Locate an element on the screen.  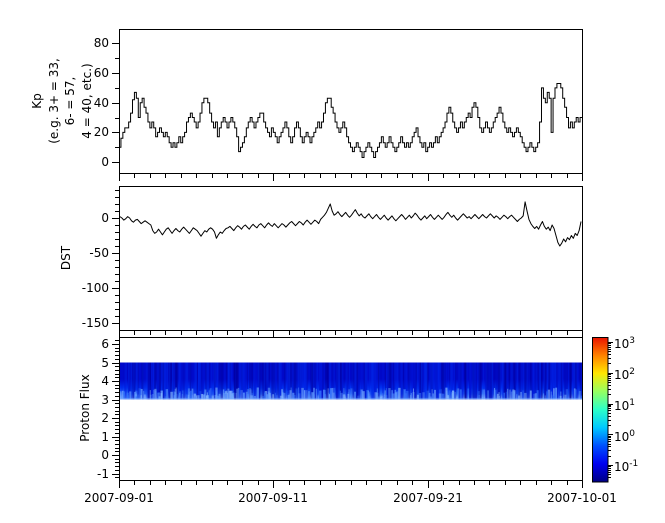
proton_flux-ytick-label-5: 5 is located at coordinates (105, 362).